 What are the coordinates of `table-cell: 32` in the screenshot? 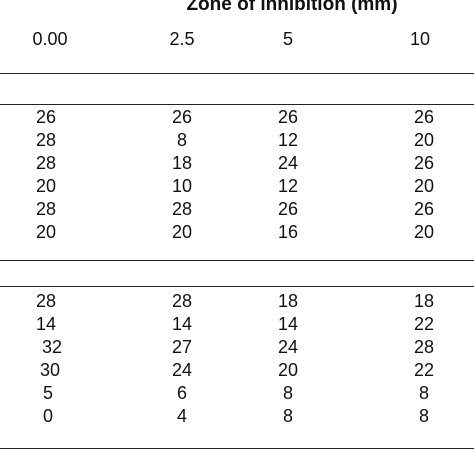 It's located at (52, 347).